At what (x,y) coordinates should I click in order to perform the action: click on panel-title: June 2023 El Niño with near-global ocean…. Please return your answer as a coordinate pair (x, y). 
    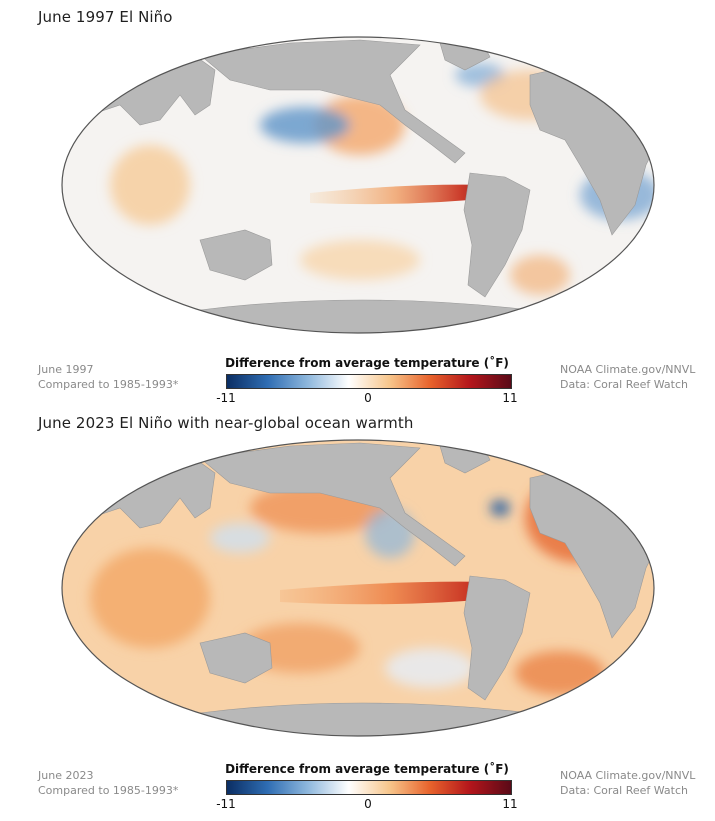
    Looking at the image, I should click on (226, 423).